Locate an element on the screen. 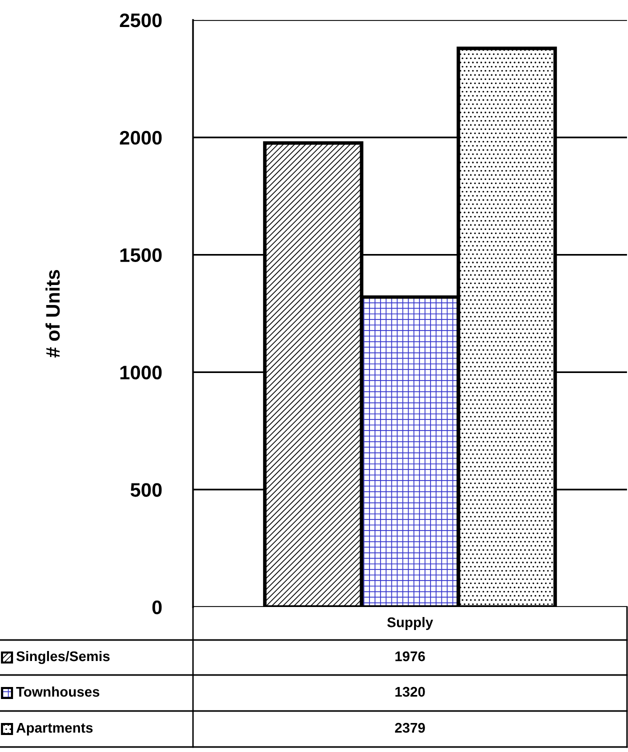  y-tick-label: 1500 is located at coordinates (141, 255).